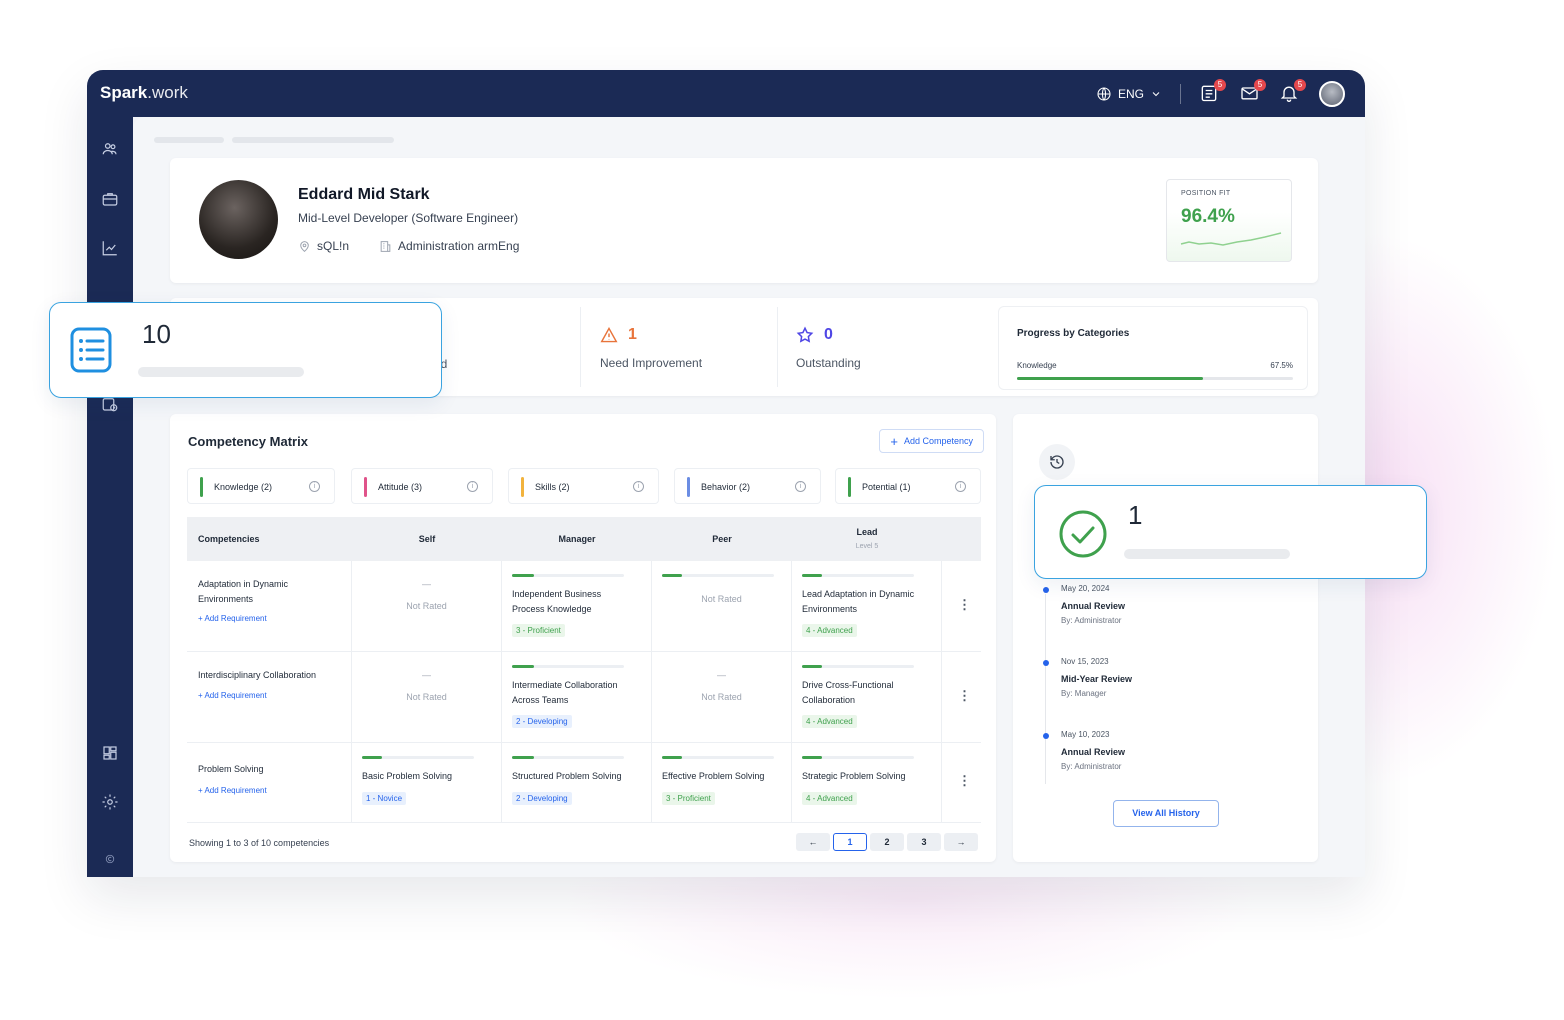 This screenshot has width=1564, height=1020. I want to click on top-bar: Spark.work ENG 5 5 5, so click(726, 93).